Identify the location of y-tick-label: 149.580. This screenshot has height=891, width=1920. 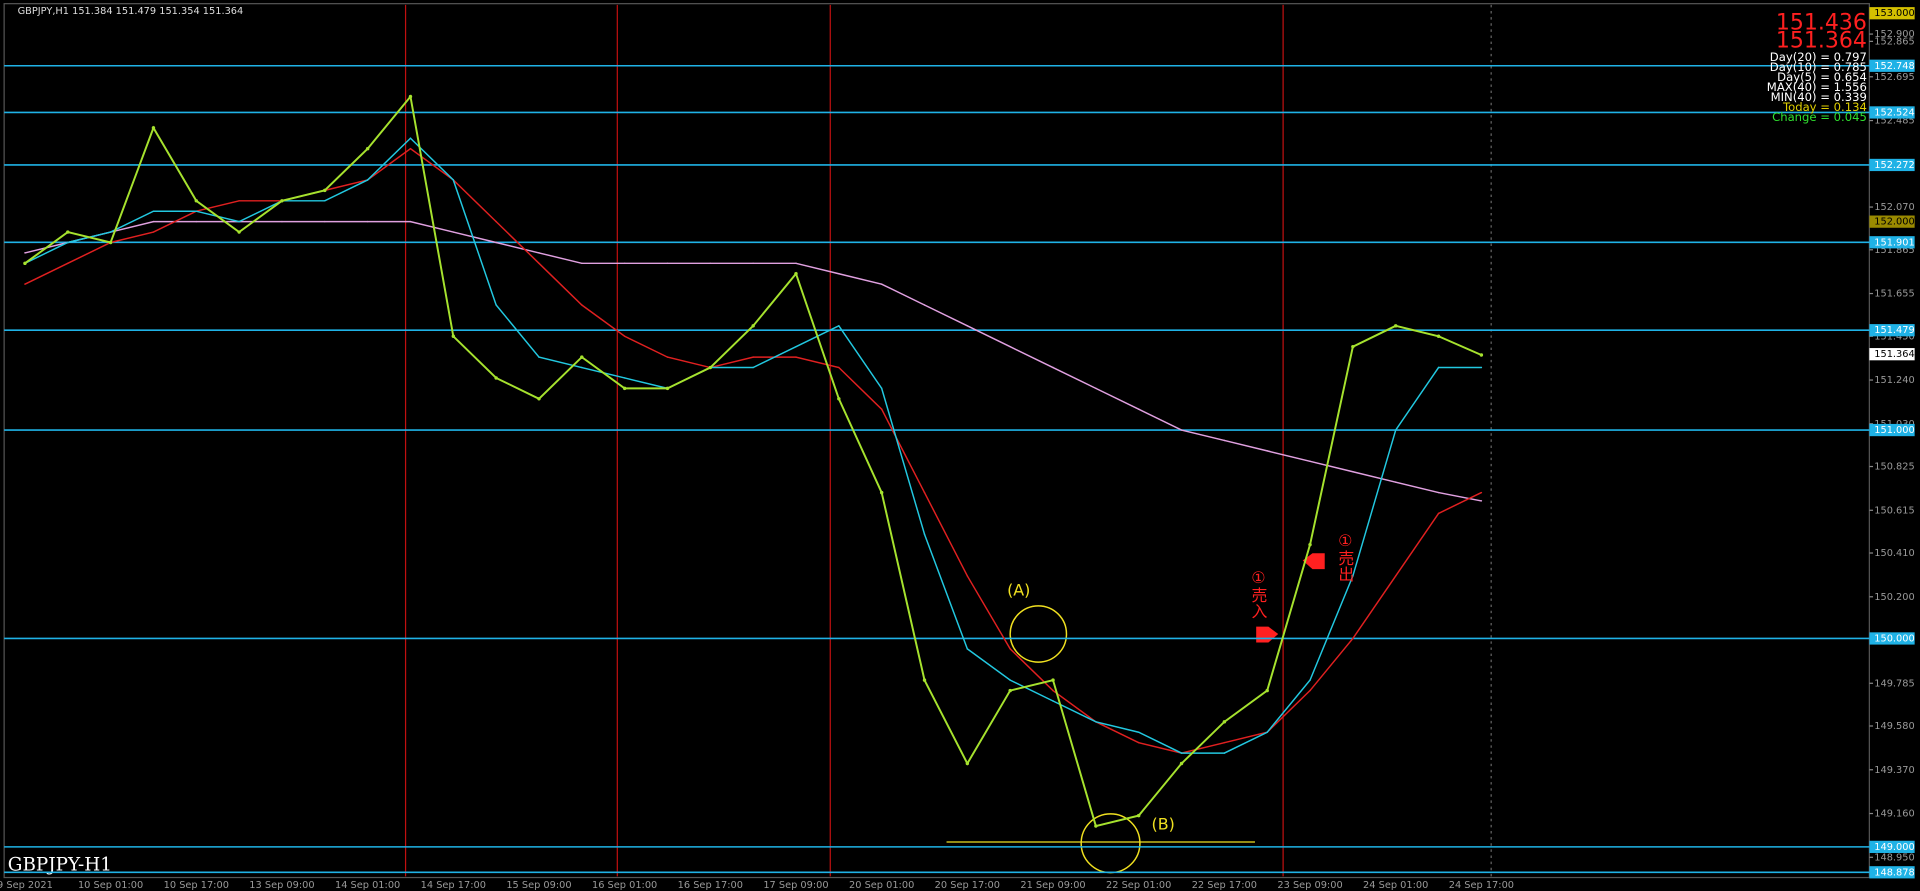
(1894, 726).